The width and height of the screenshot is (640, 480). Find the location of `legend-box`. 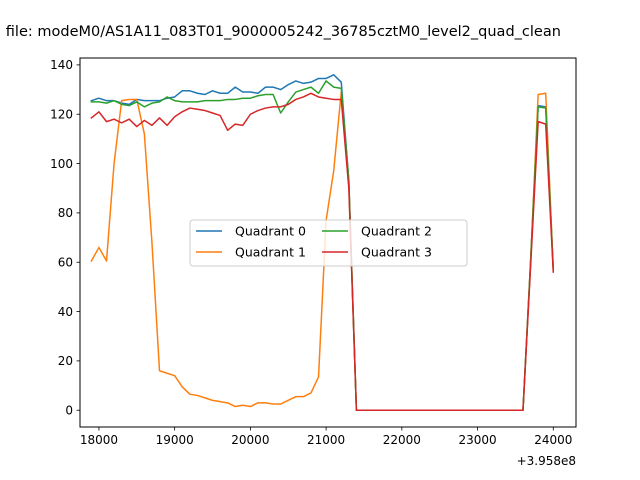

legend-box is located at coordinates (328, 243).